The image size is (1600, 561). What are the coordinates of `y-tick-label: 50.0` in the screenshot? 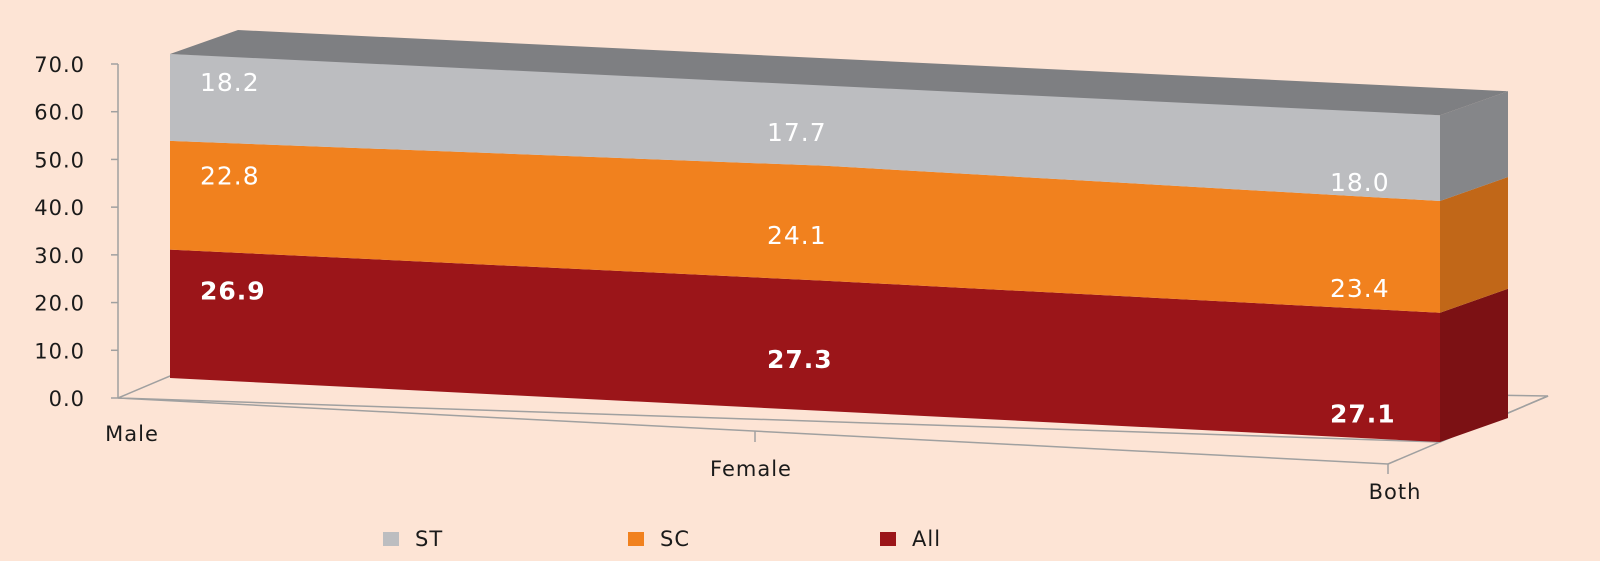 It's located at (59, 160).